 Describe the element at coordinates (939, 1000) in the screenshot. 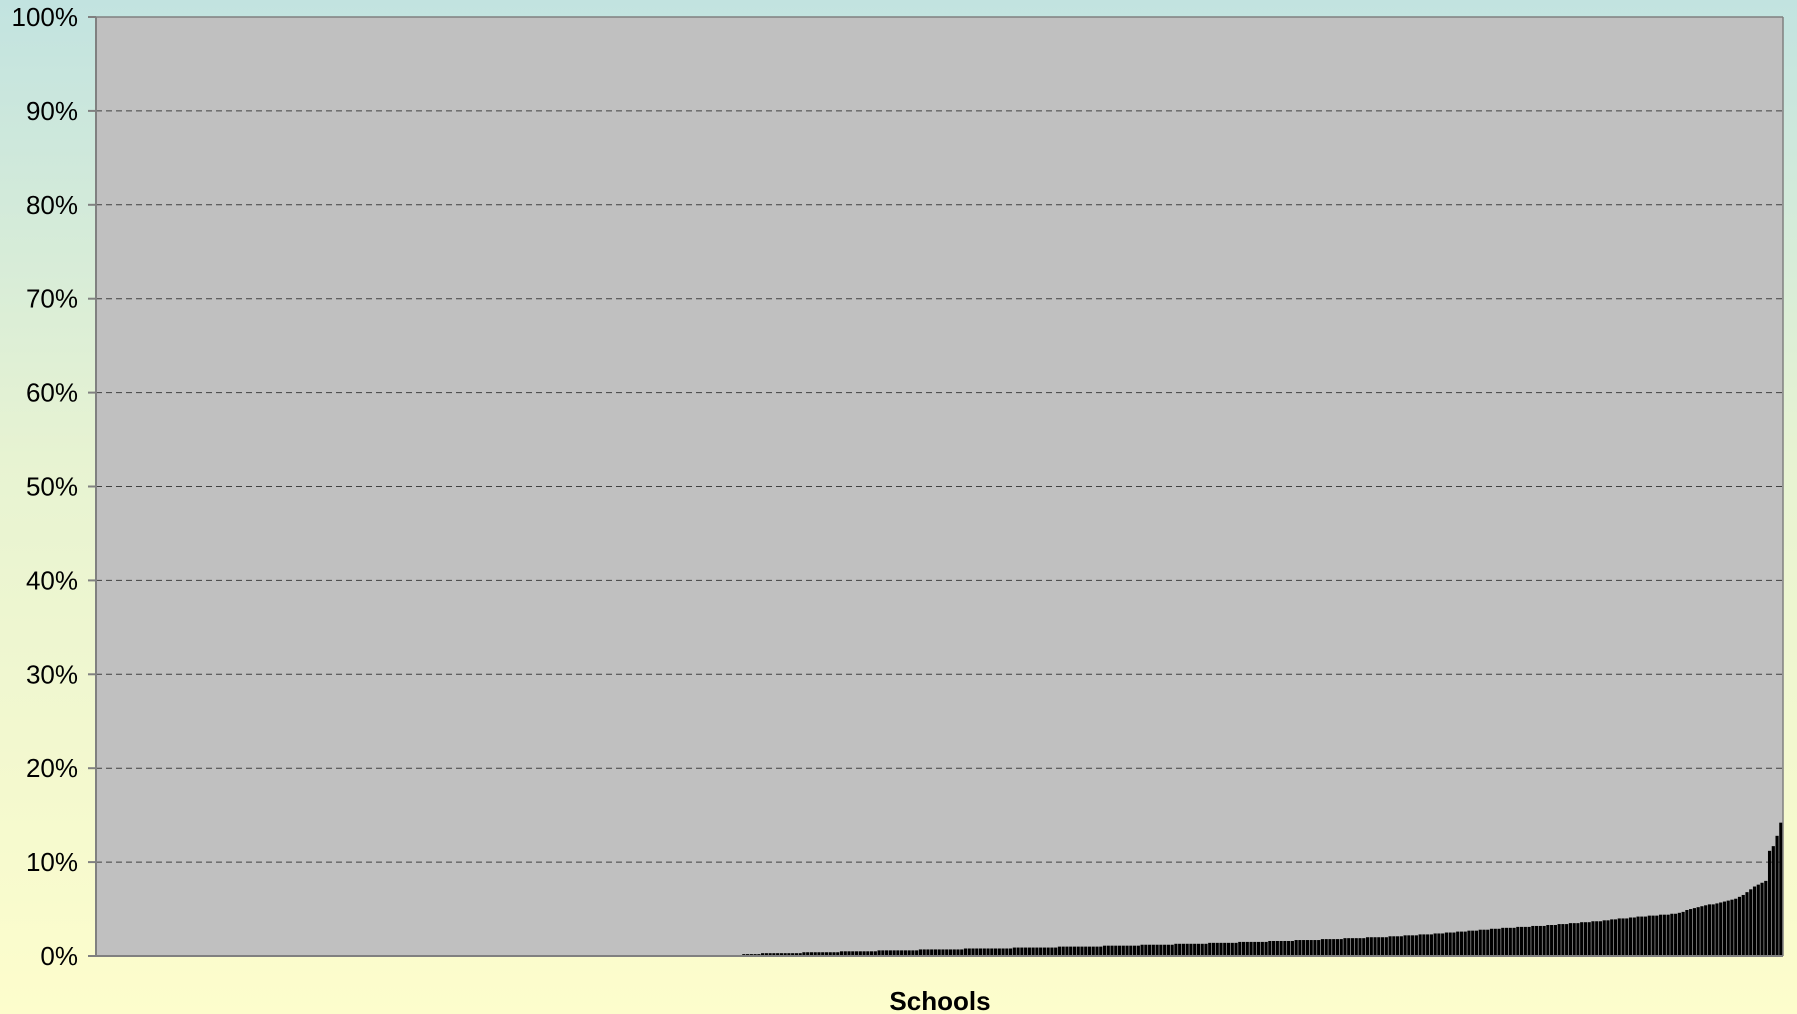

I see `x-axis-title: Schools` at that location.